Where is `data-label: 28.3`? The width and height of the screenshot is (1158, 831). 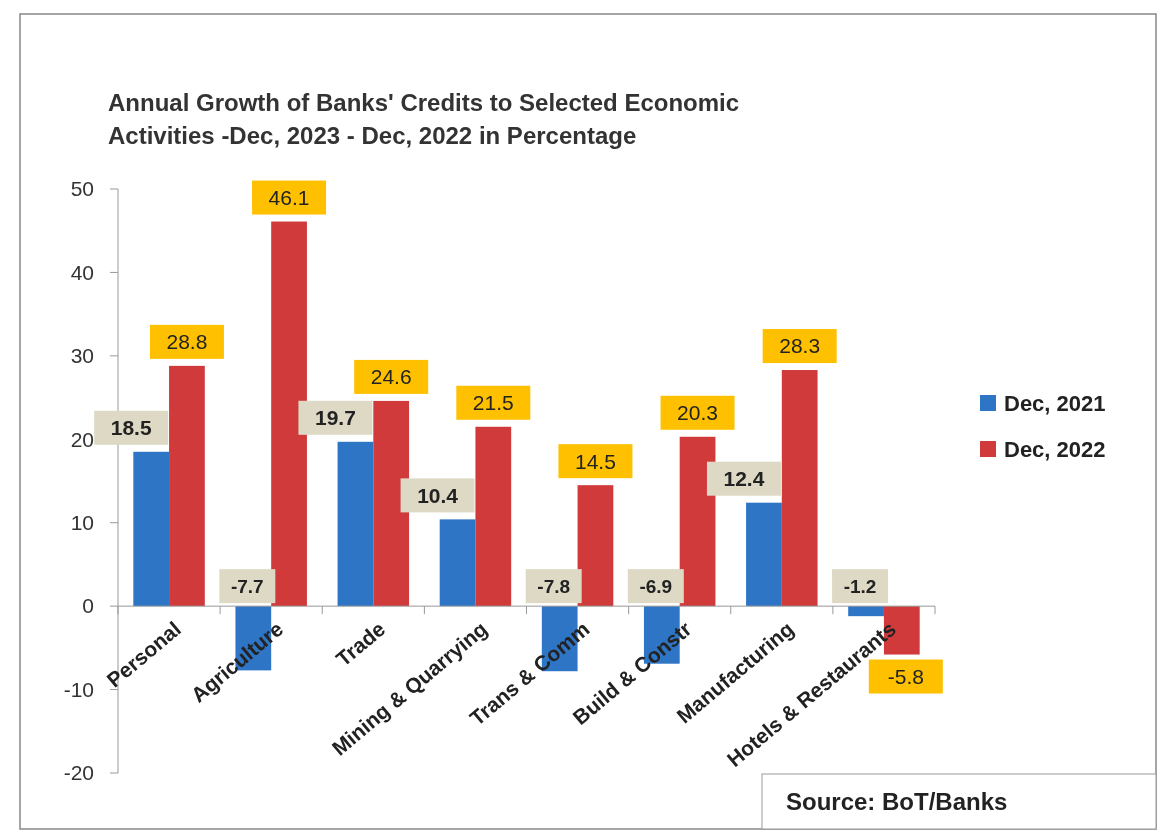
data-label: 28.3 is located at coordinates (800, 346).